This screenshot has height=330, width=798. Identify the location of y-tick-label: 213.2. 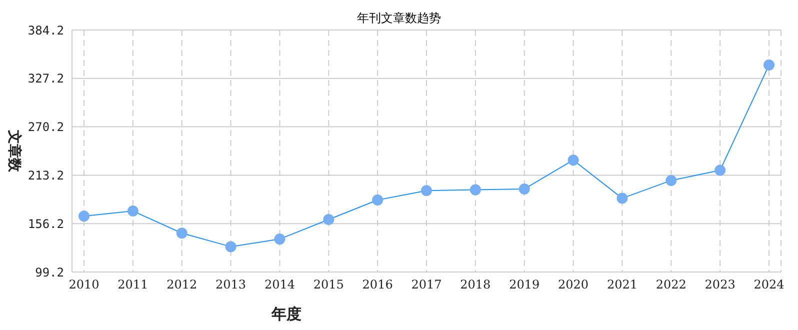
(46, 175).